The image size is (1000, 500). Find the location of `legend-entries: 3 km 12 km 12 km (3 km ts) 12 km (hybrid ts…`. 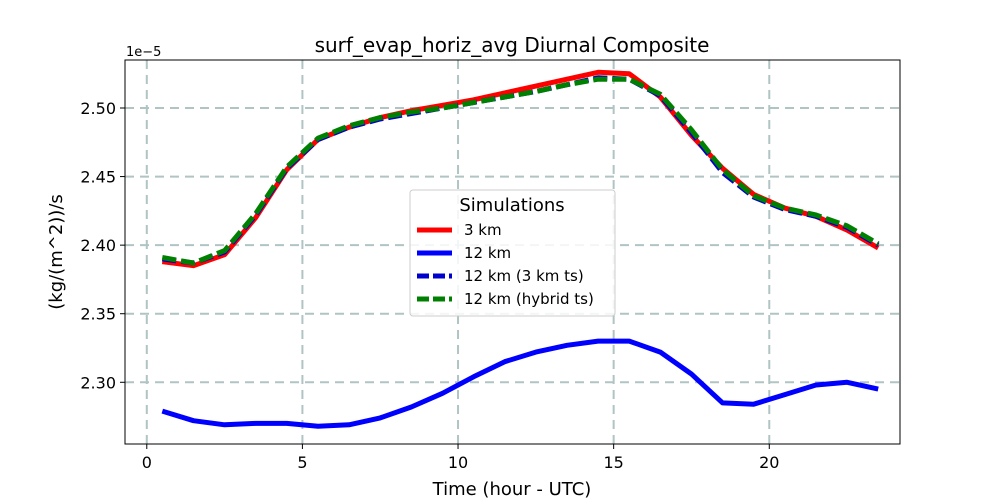

legend-entries: 3 km 12 km 12 km (3 km ts) 12 km (hybrid ts… is located at coordinates (505, 264).